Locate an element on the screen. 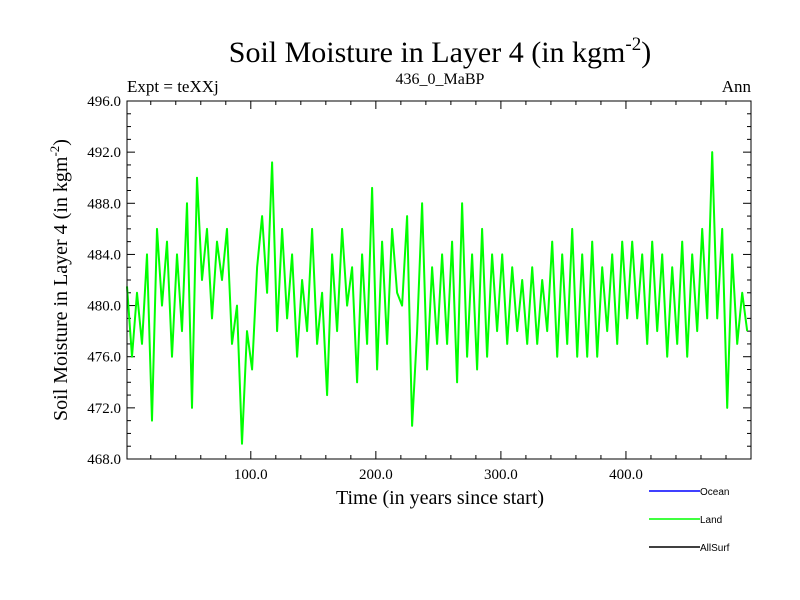  y-axis-label: Soil Moisture in Layer 4 (in kgm-2) is located at coordinates (59, 280).